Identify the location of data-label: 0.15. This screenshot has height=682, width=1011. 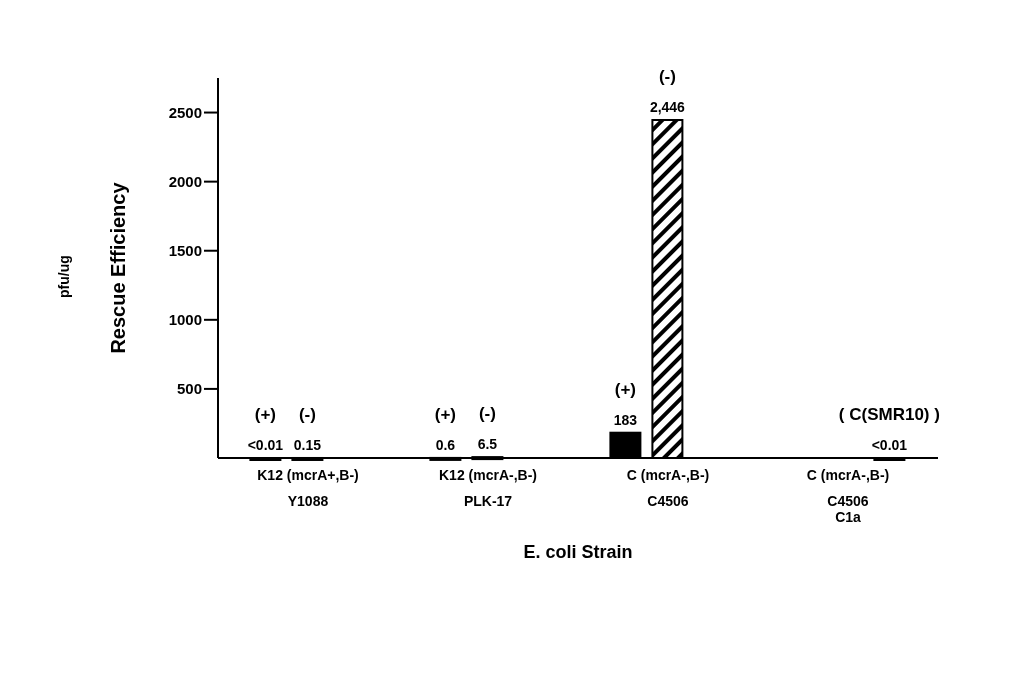
(307, 444).